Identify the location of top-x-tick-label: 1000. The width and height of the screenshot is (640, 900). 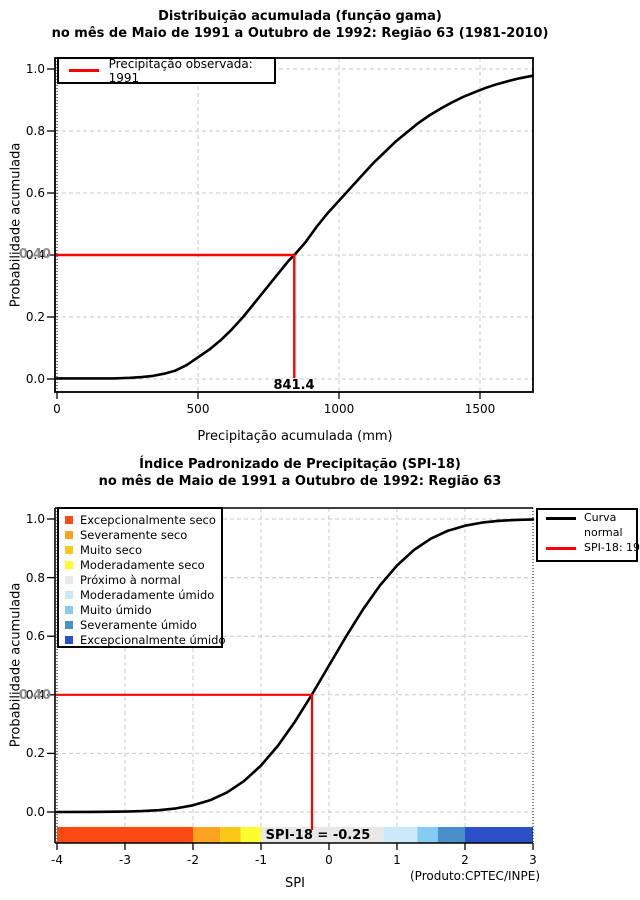
(339, 409).